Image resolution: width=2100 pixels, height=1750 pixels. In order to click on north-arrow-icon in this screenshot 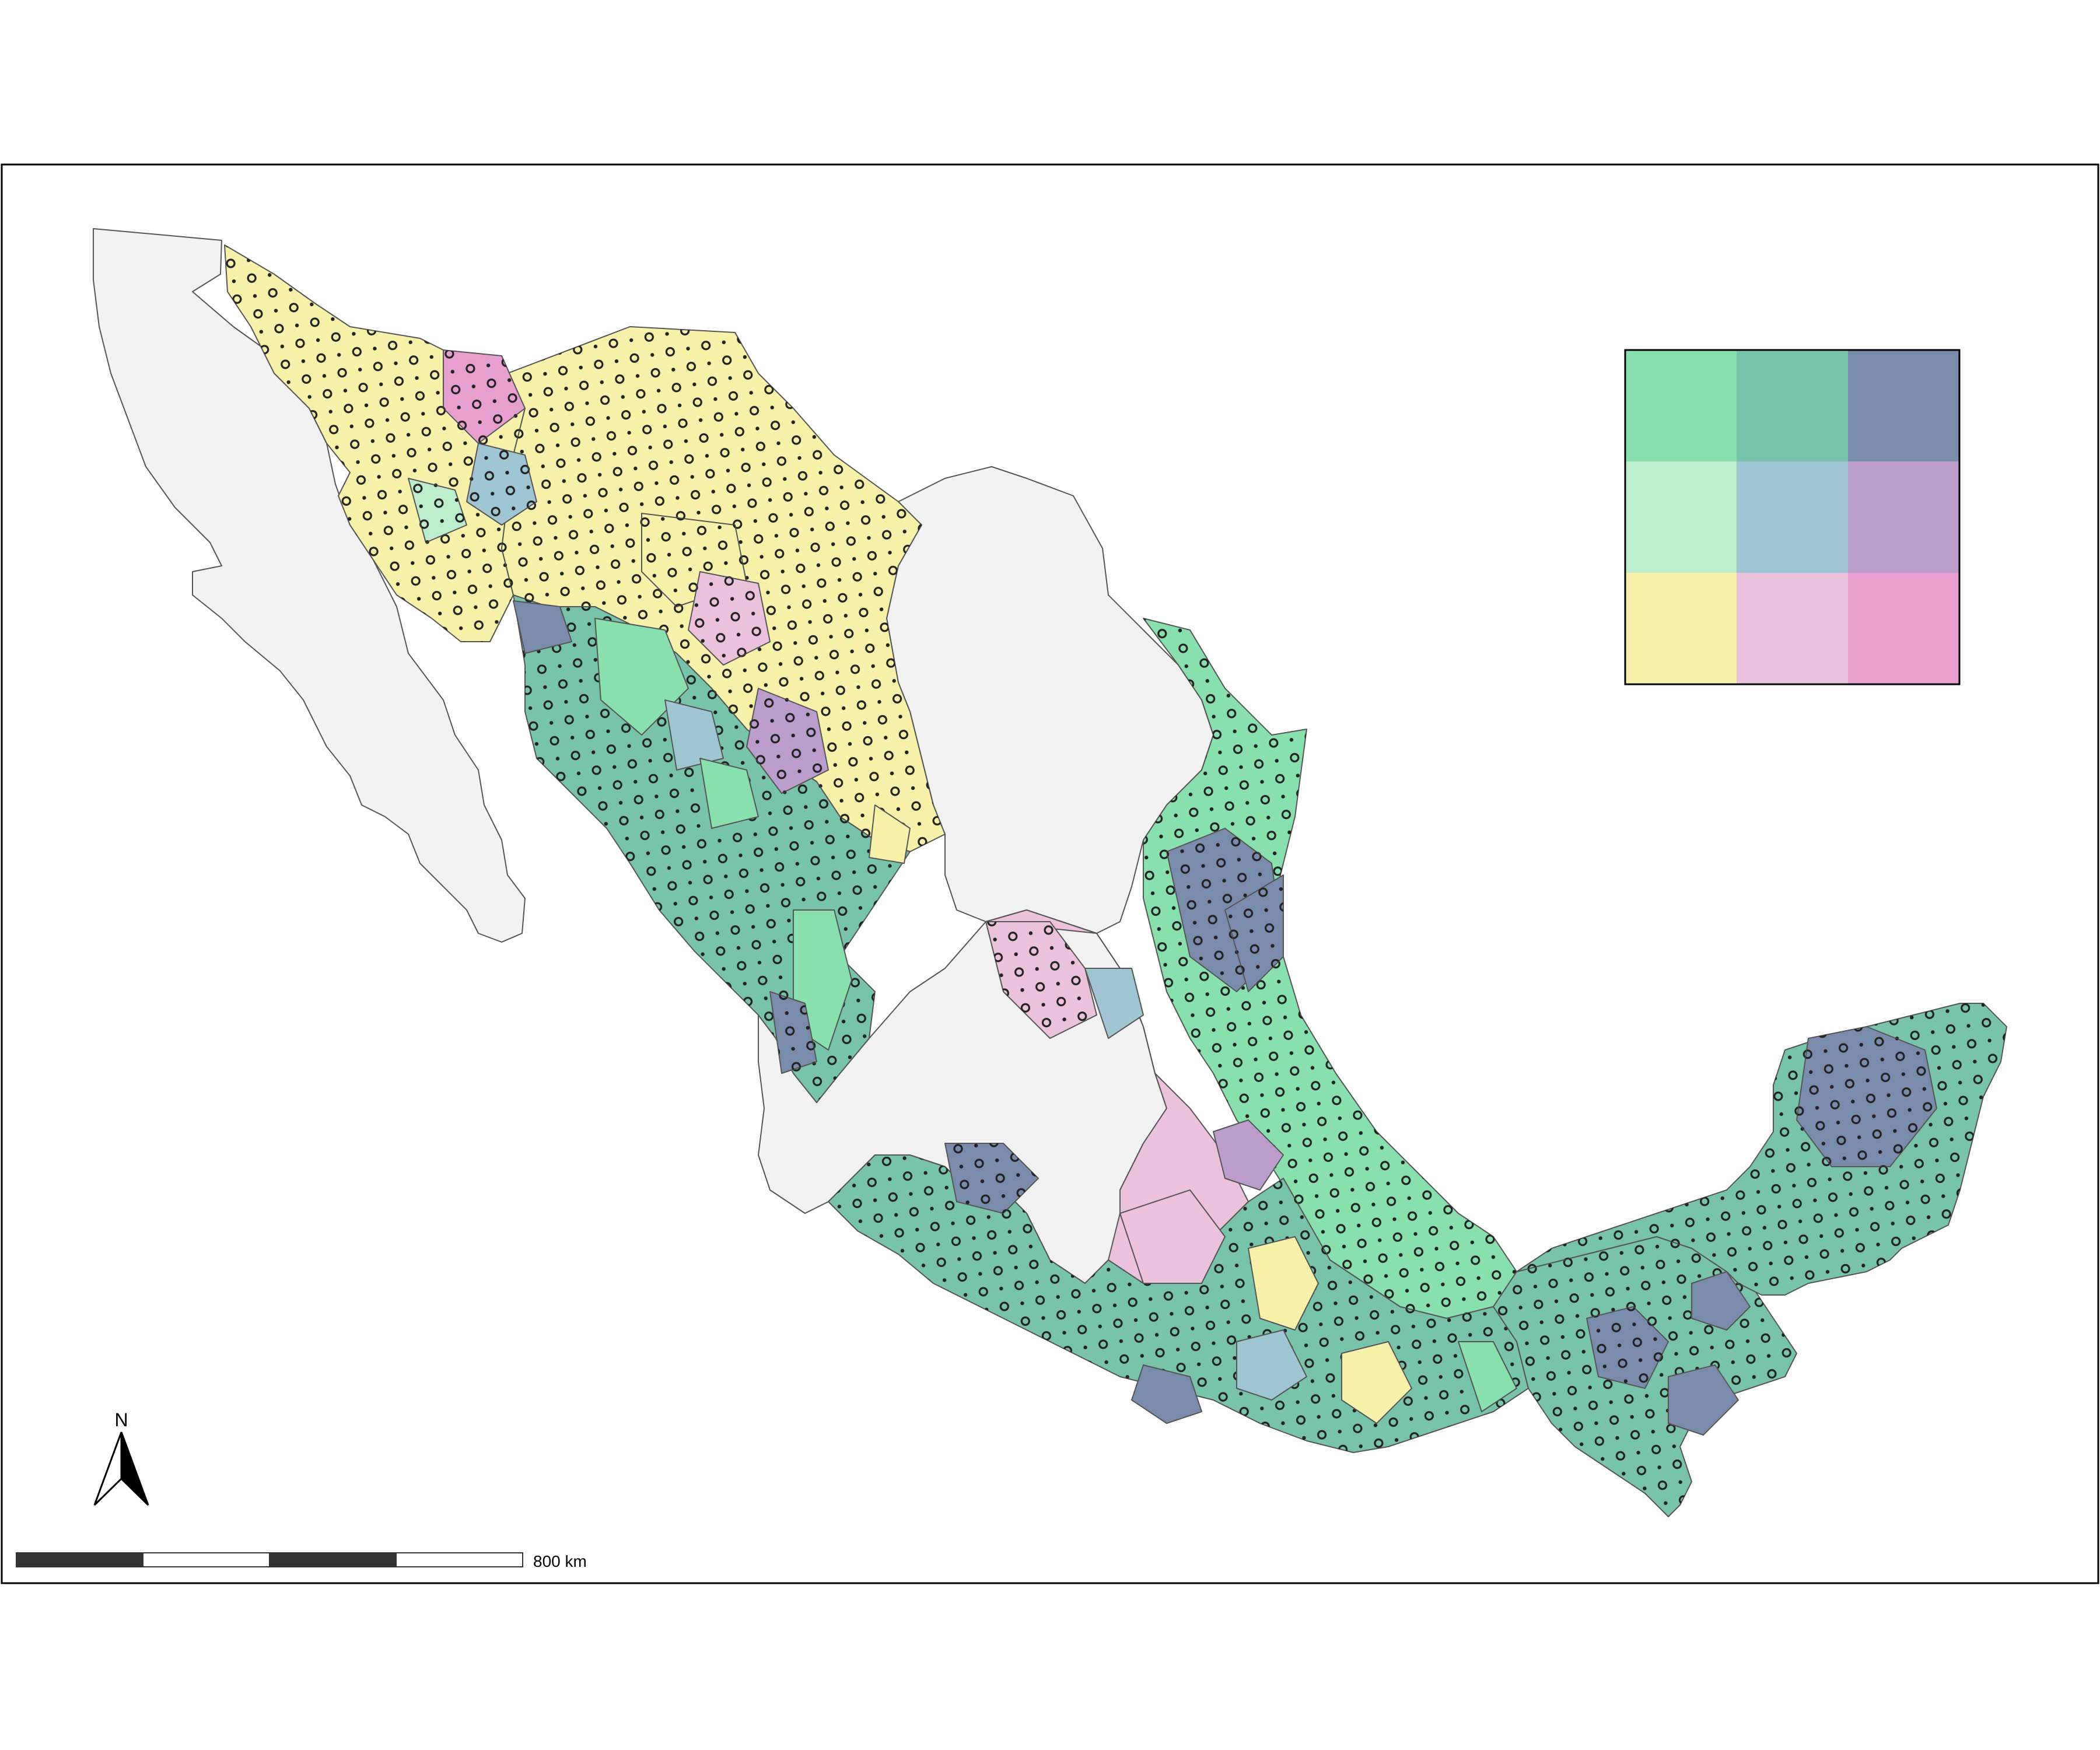, I will do `click(121, 1469)`.